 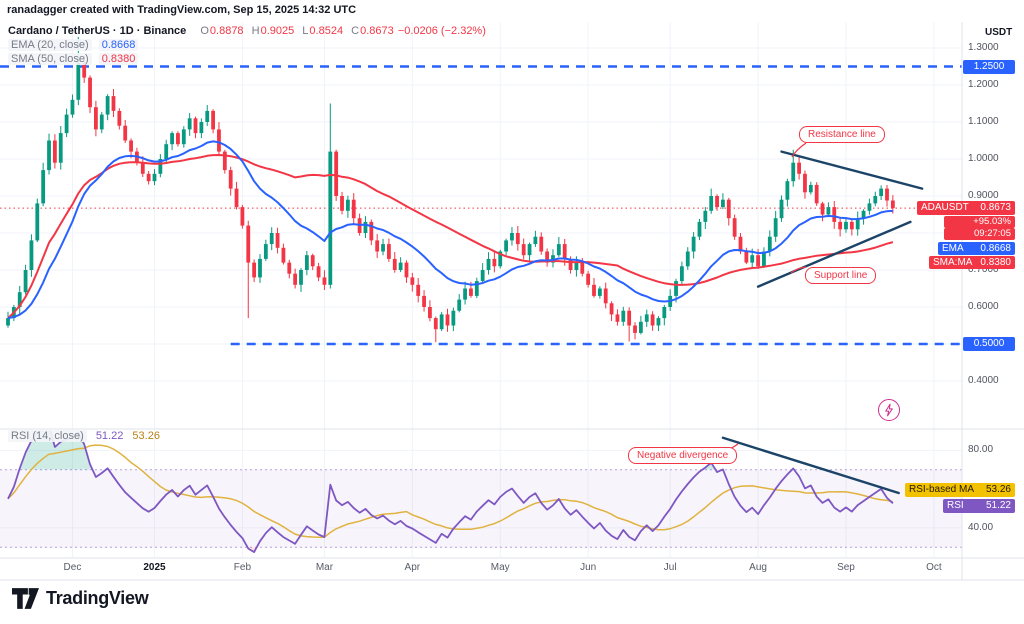 What do you see at coordinates (834, 254) in the screenshot?
I see `support-line` at bounding box center [834, 254].